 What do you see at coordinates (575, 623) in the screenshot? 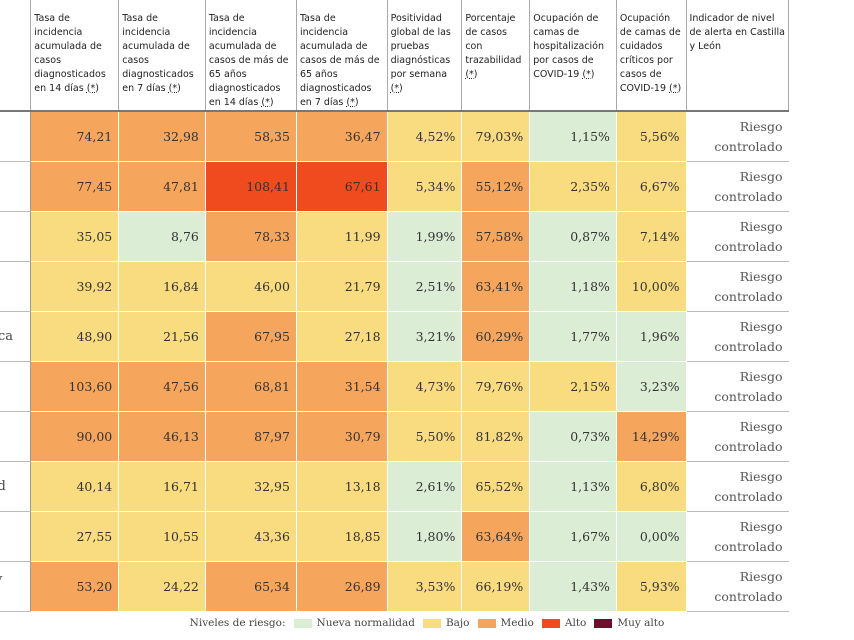
I see `legend-label: Alto` at bounding box center [575, 623].